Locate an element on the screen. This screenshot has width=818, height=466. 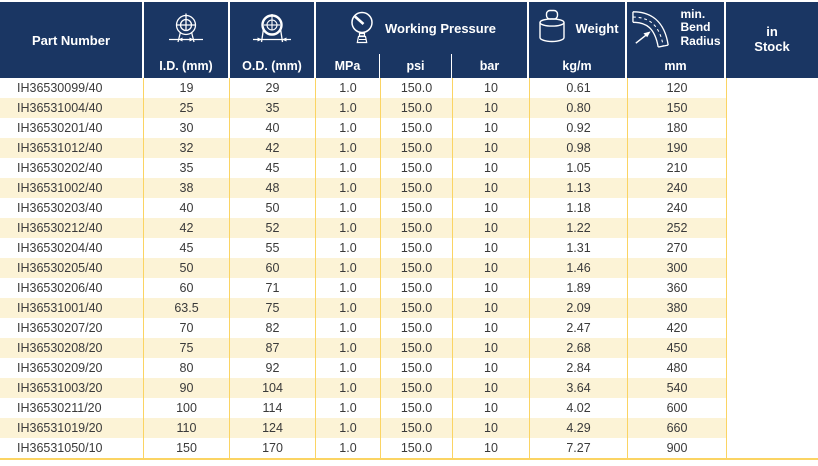
bend-radius-icon is located at coordinates (651, 29).